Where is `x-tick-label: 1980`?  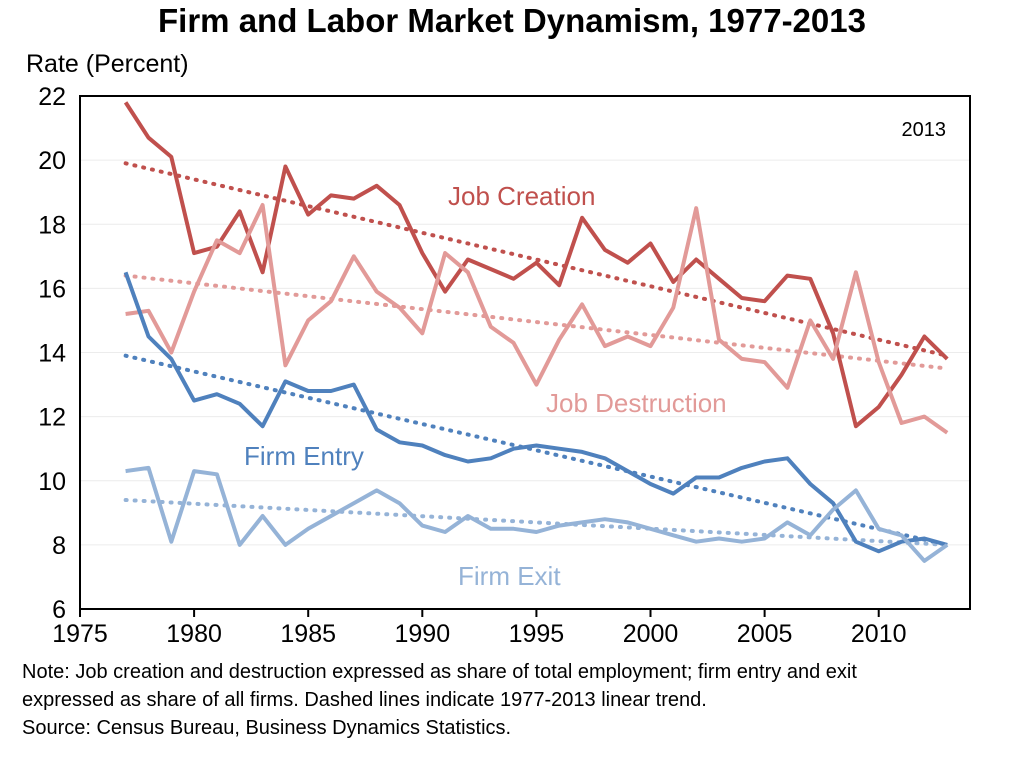 x-tick-label: 1980 is located at coordinates (194, 634).